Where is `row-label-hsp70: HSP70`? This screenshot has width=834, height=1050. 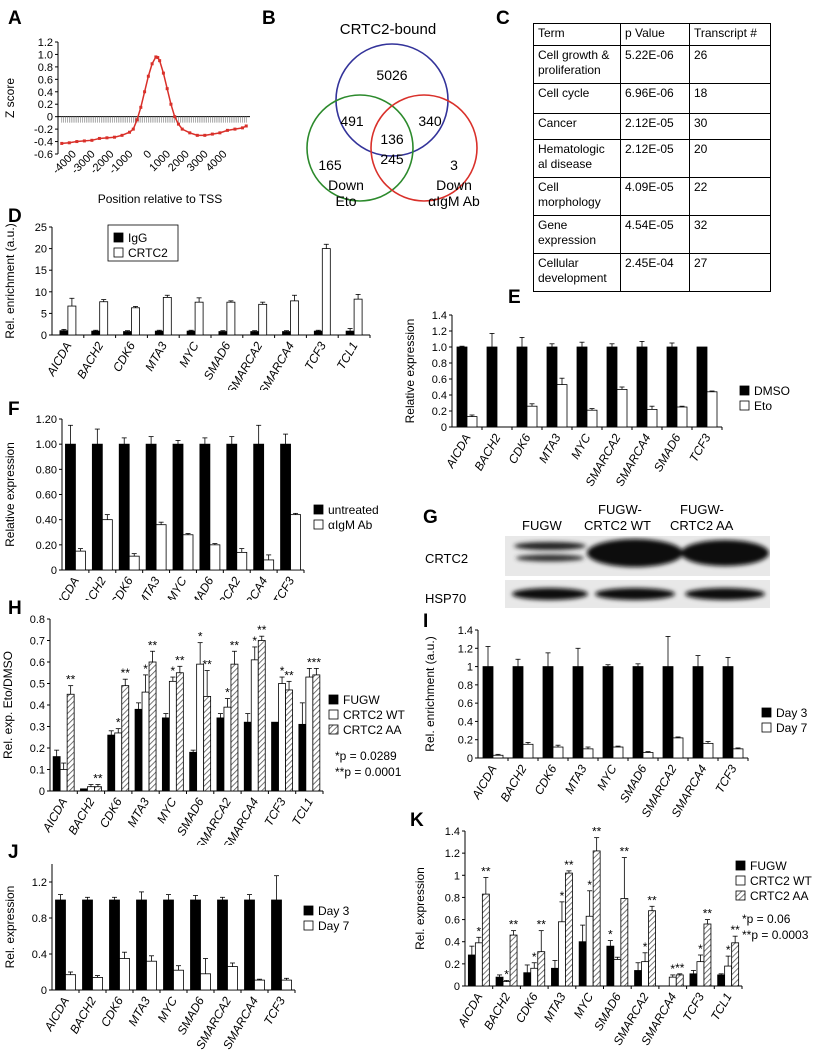
row-label-hsp70: HSP70 is located at coordinates (446, 598).